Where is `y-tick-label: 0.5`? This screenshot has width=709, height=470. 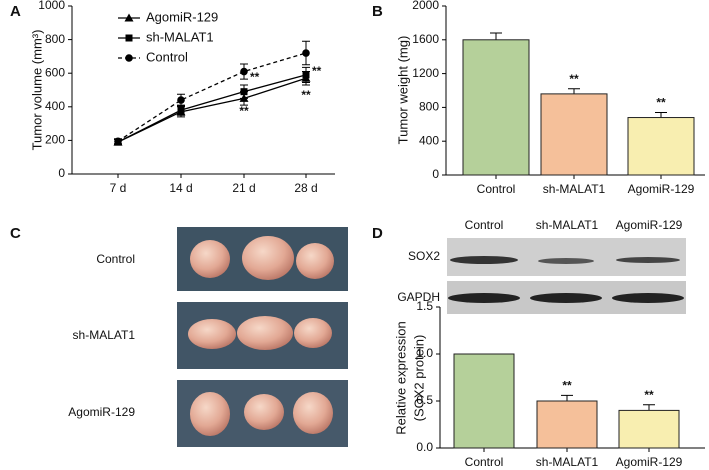
y-tick-label: 0.5 is located at coordinates (424, 400).